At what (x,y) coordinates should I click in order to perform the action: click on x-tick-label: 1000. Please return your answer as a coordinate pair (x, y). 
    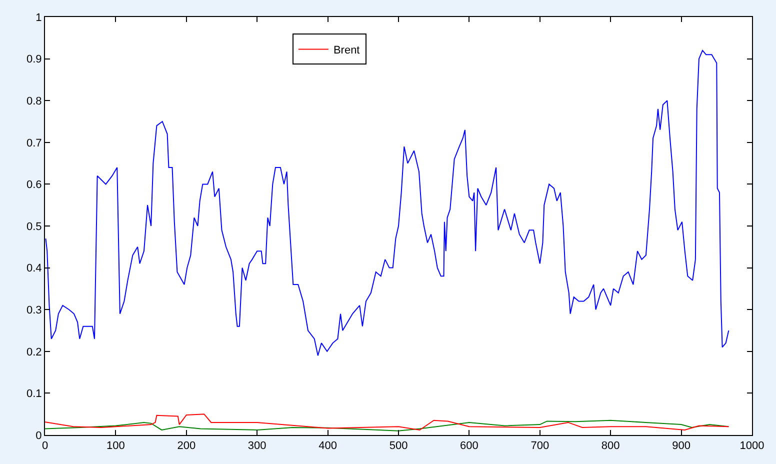
    Looking at the image, I should click on (752, 446).